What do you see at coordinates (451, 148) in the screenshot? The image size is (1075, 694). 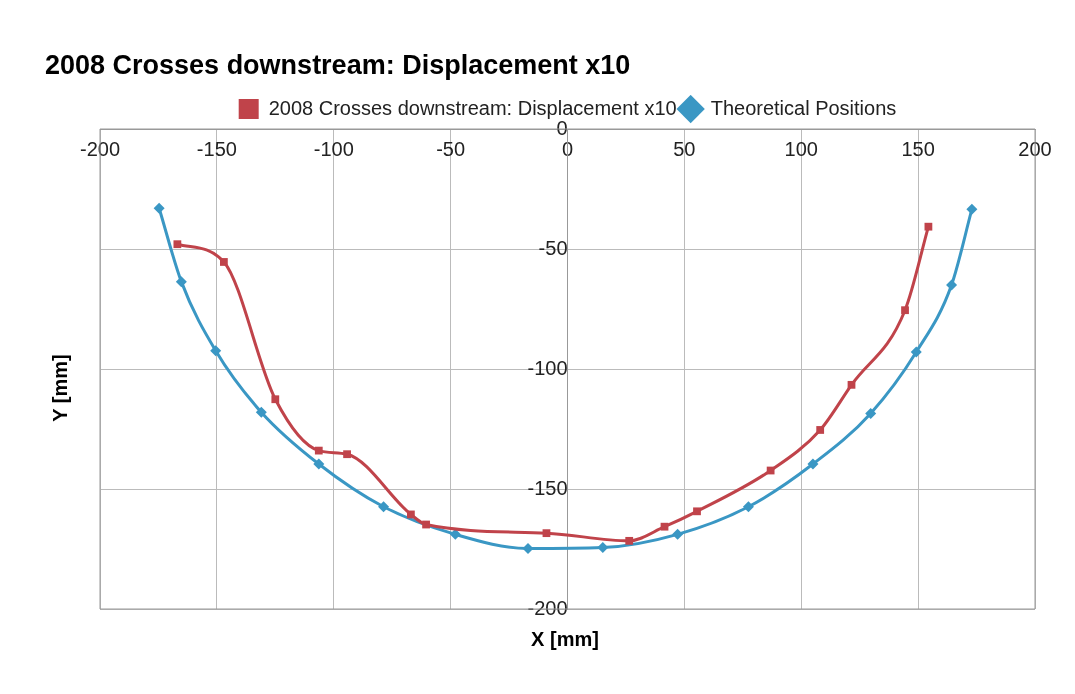 I see `x-tick-label: -50` at bounding box center [451, 148].